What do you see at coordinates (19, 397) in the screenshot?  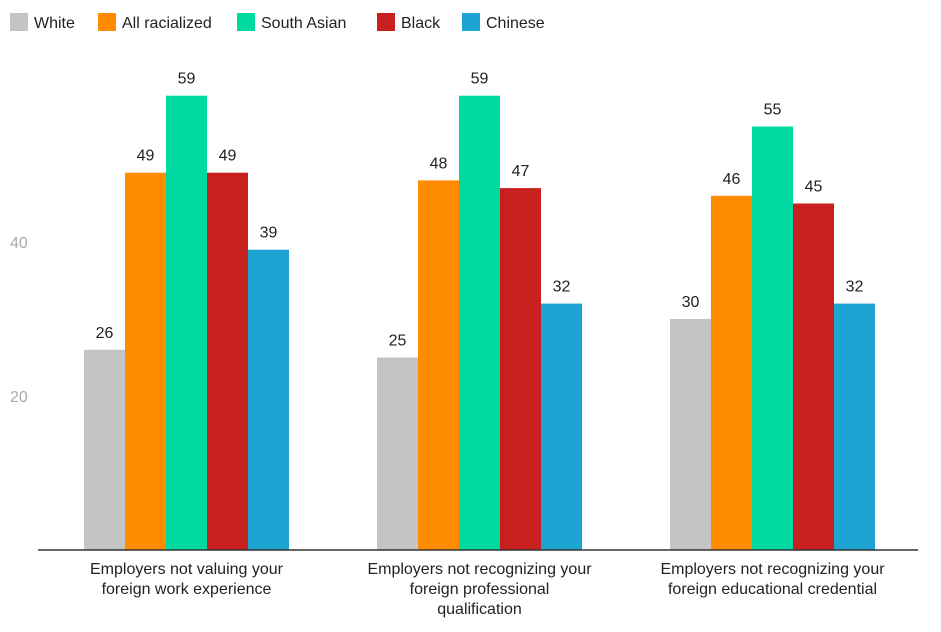 I see `y-tick-label: 20` at bounding box center [19, 397].